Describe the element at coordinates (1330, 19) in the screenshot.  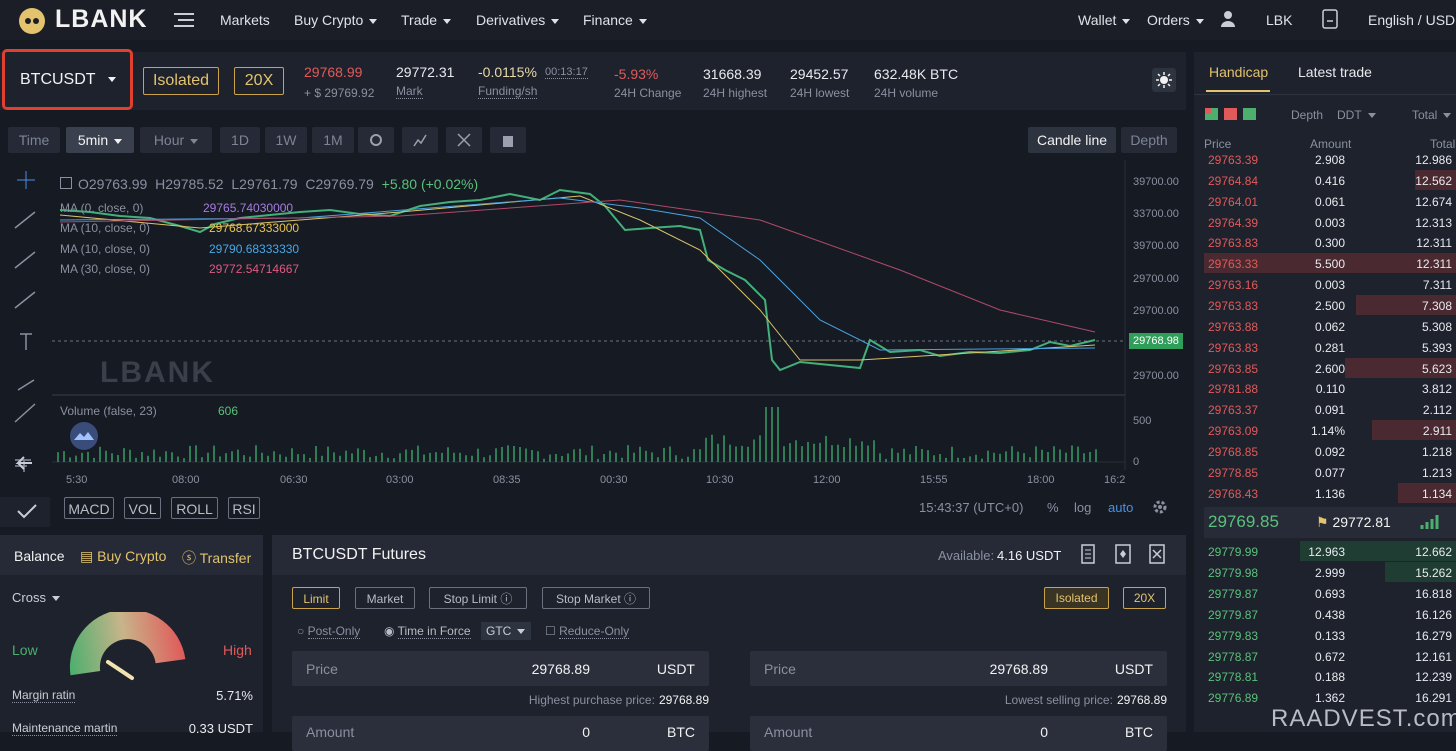
I see `download-icon` at that location.